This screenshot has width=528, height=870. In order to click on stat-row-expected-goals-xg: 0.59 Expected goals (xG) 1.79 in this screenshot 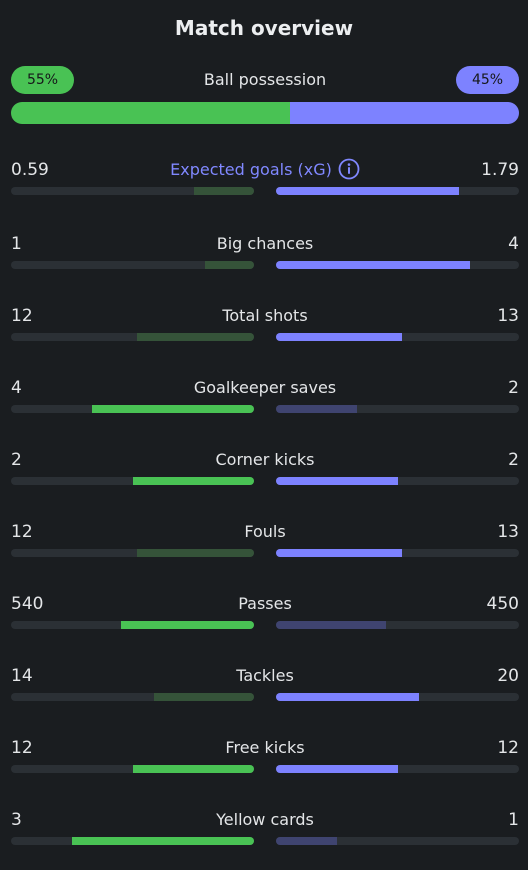, I will do `click(265, 180)`.